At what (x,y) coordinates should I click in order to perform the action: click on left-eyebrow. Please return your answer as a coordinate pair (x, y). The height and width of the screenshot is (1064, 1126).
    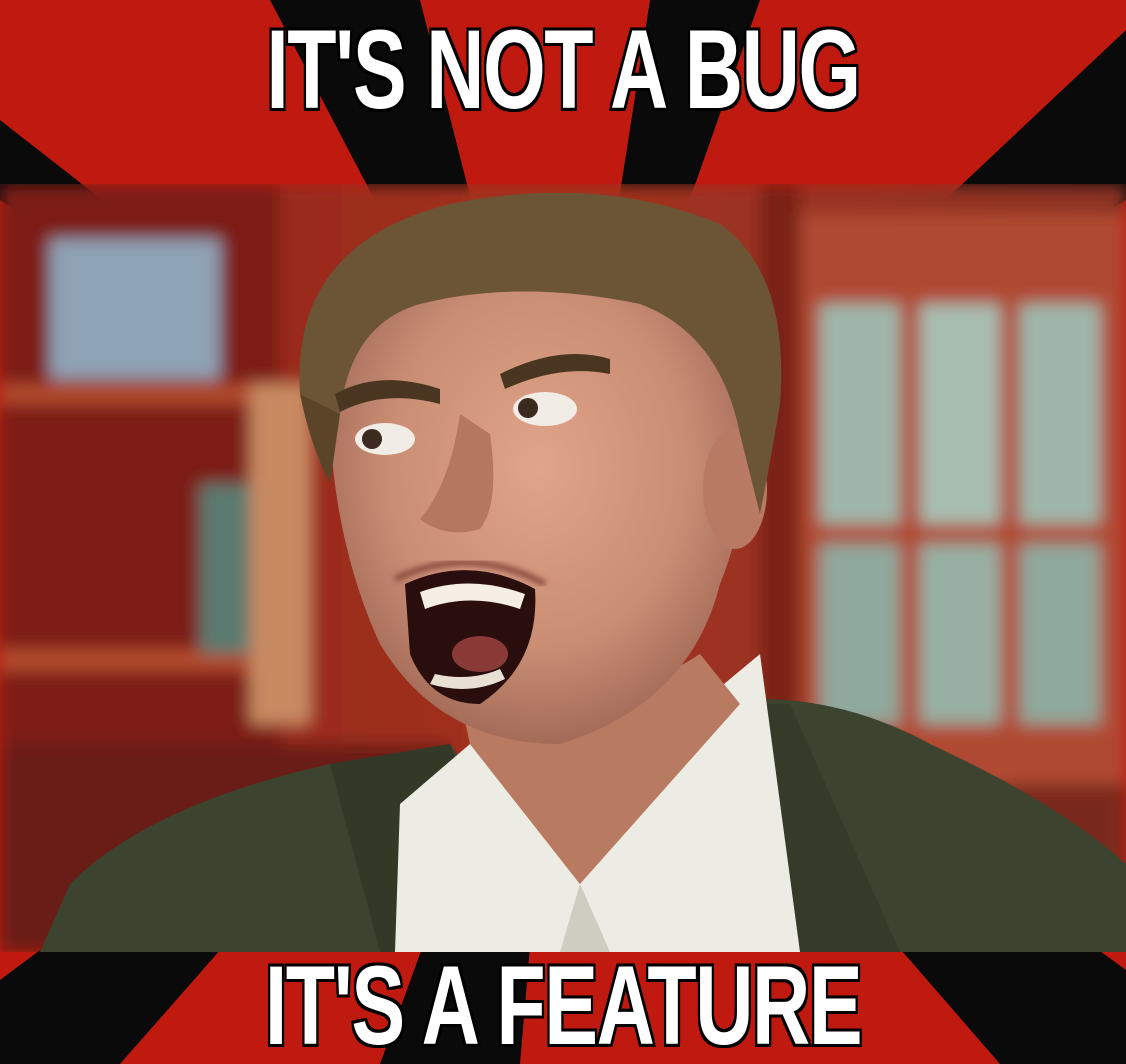
    Looking at the image, I should click on (387, 396).